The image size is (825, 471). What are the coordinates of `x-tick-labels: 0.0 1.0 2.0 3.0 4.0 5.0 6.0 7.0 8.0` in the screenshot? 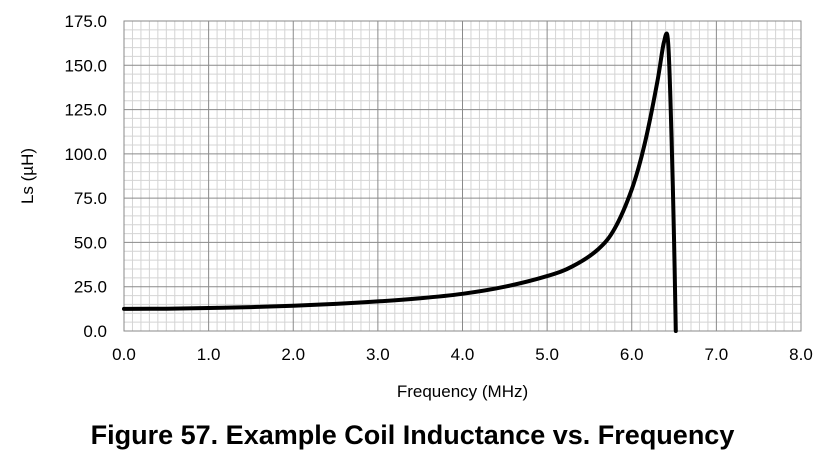 It's located at (462, 354).